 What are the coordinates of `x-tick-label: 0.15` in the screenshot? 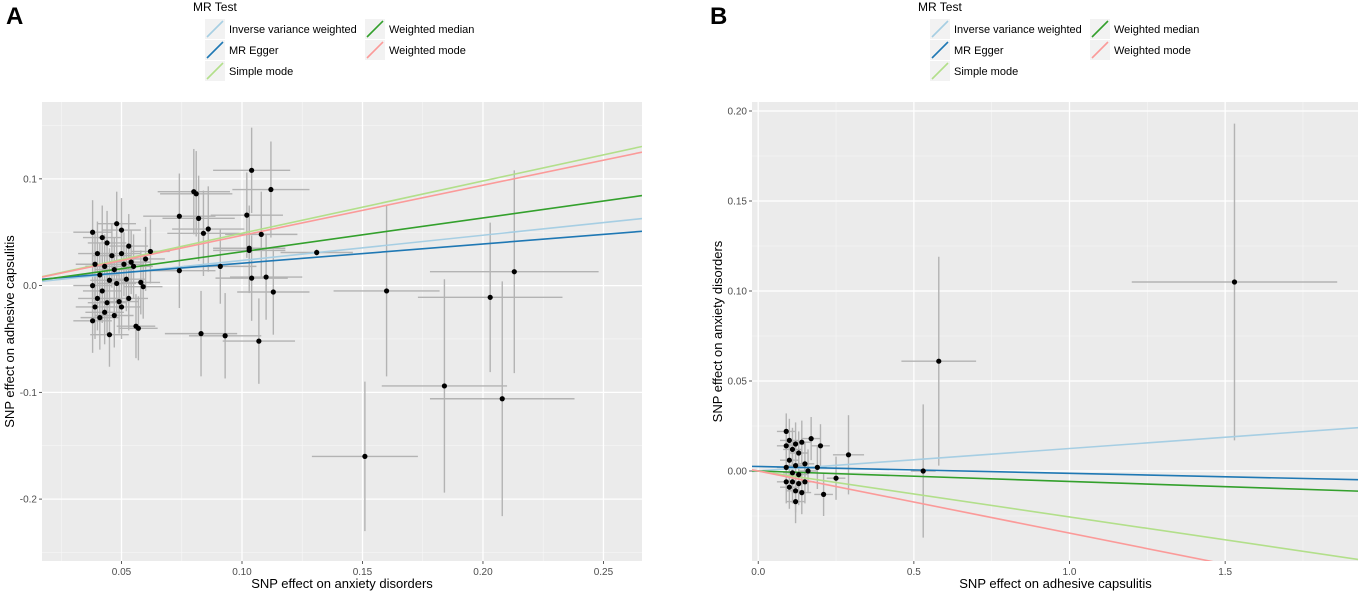 It's located at (363, 572).